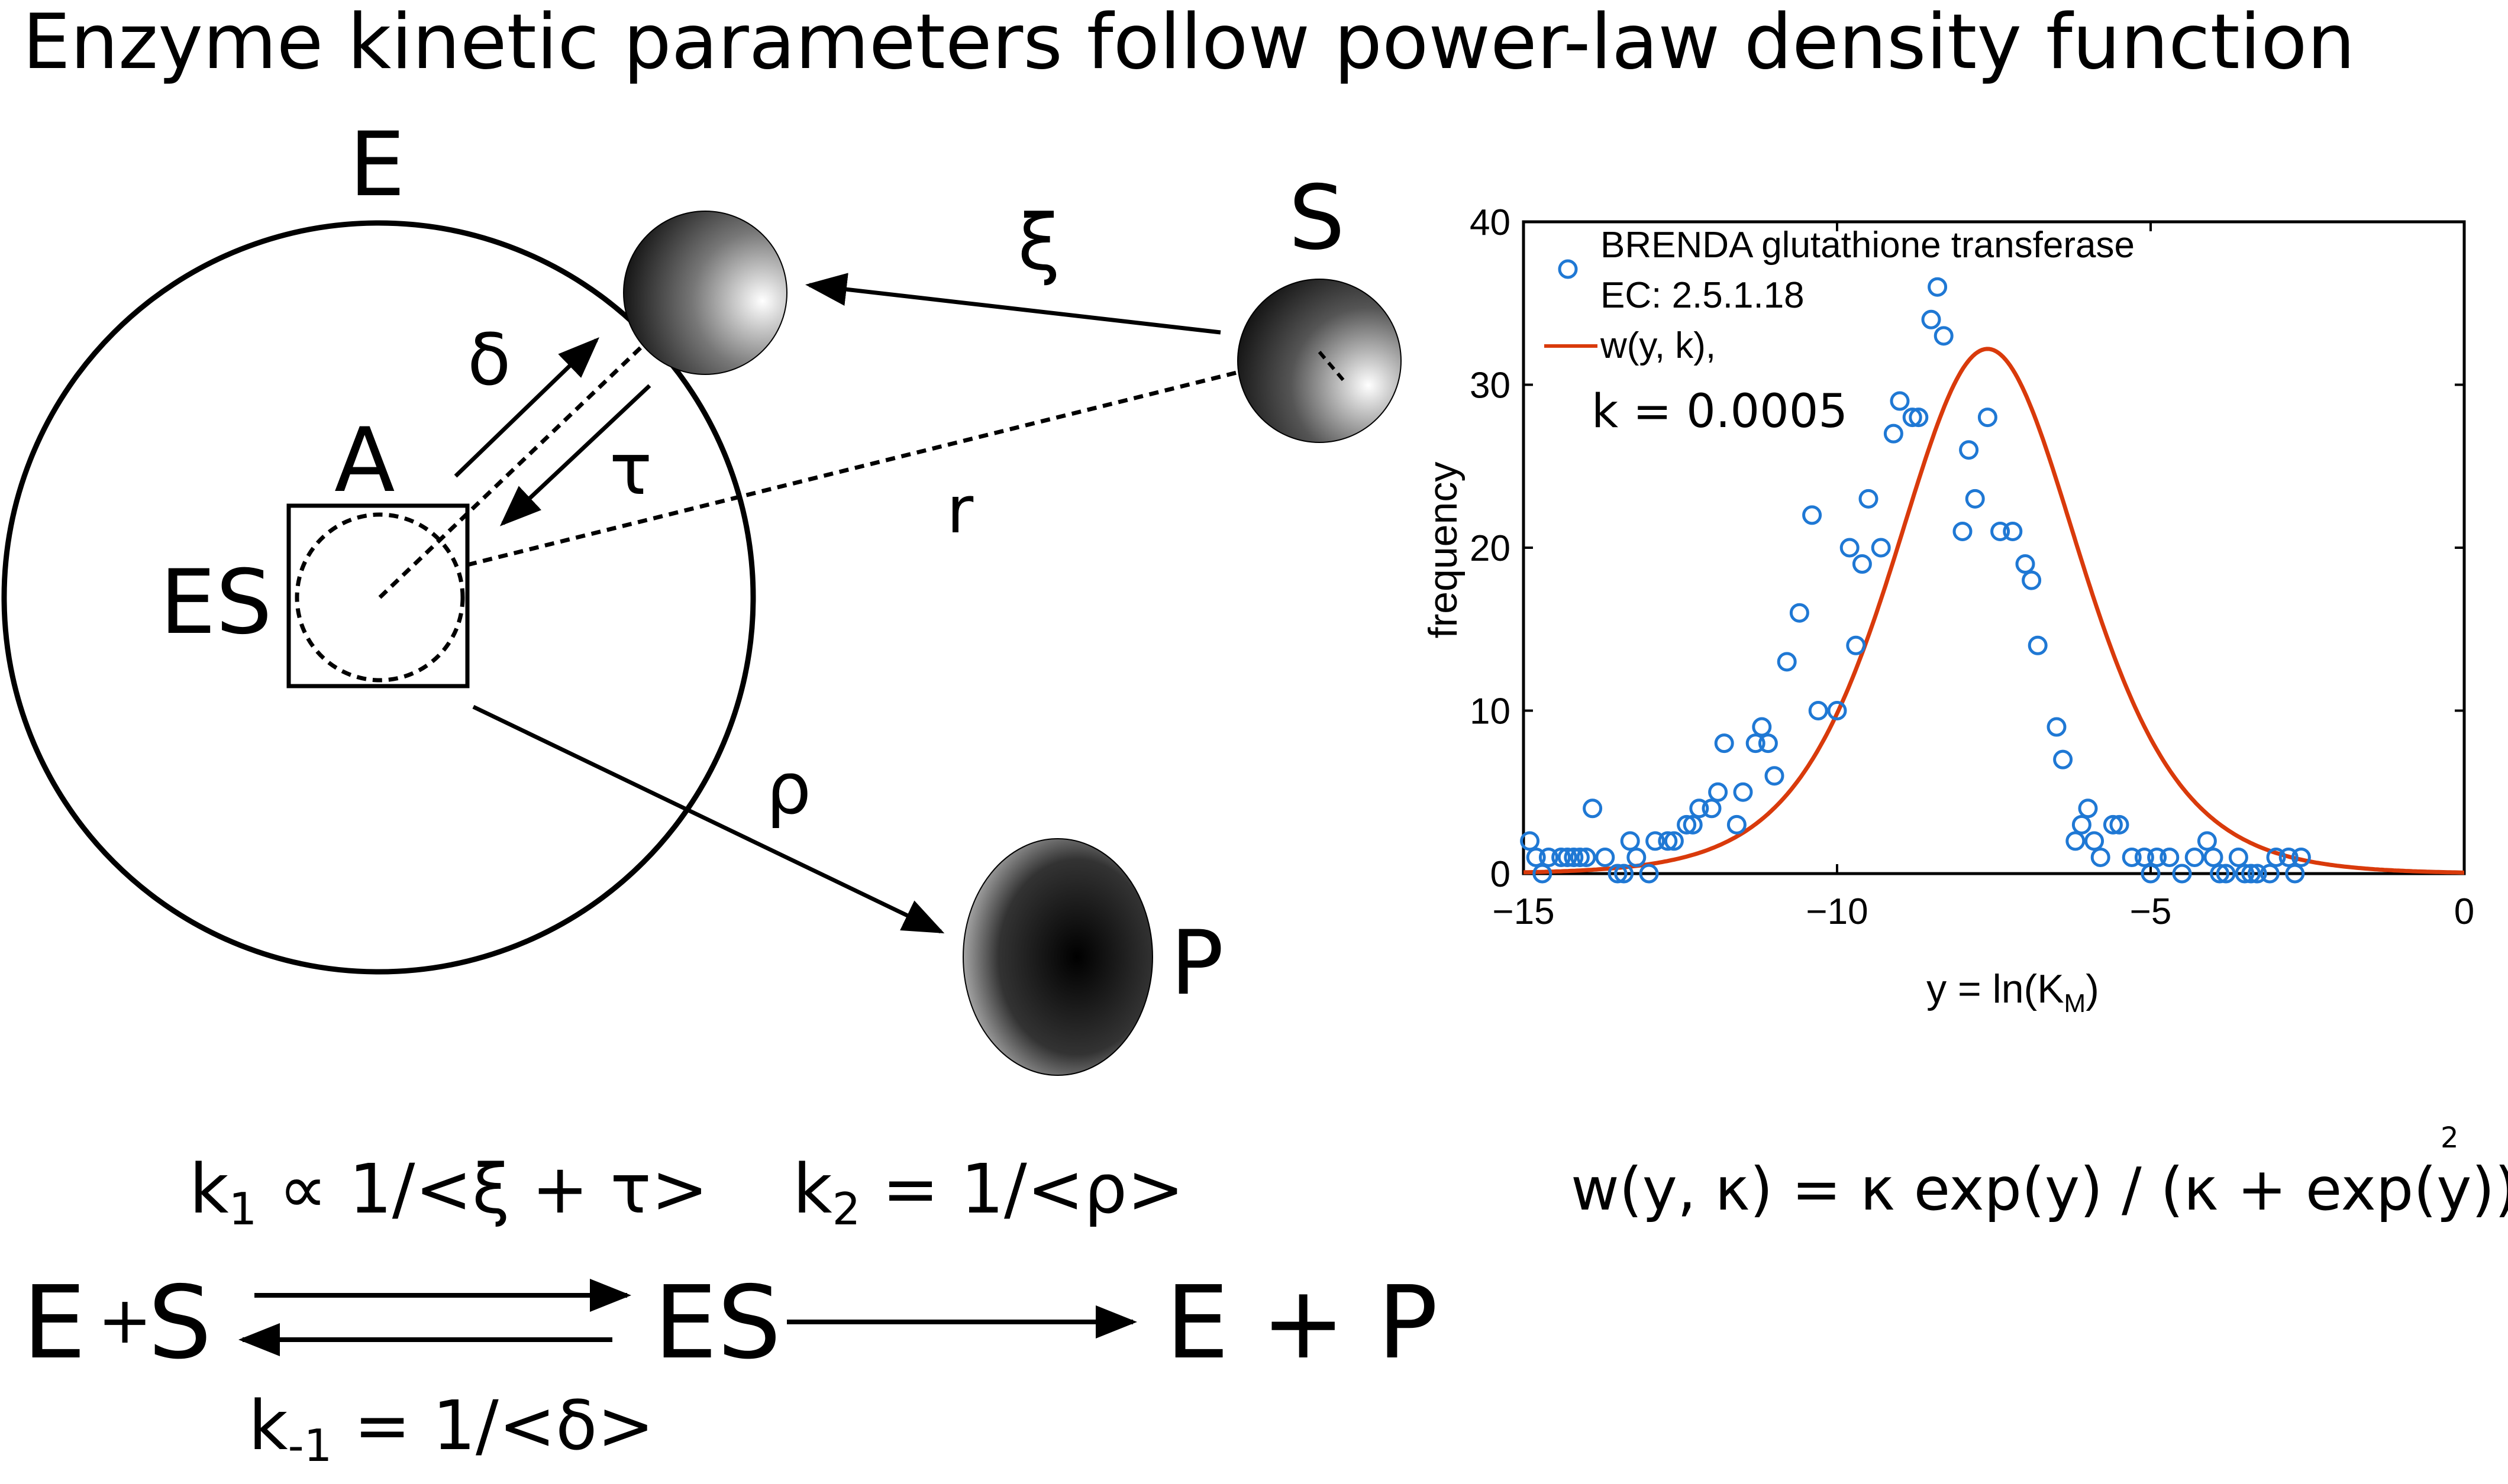  Describe the element at coordinates (483, 1189) in the screenshot. I see `k1-expression: ∝ 1/<ξ + τ>` at that location.